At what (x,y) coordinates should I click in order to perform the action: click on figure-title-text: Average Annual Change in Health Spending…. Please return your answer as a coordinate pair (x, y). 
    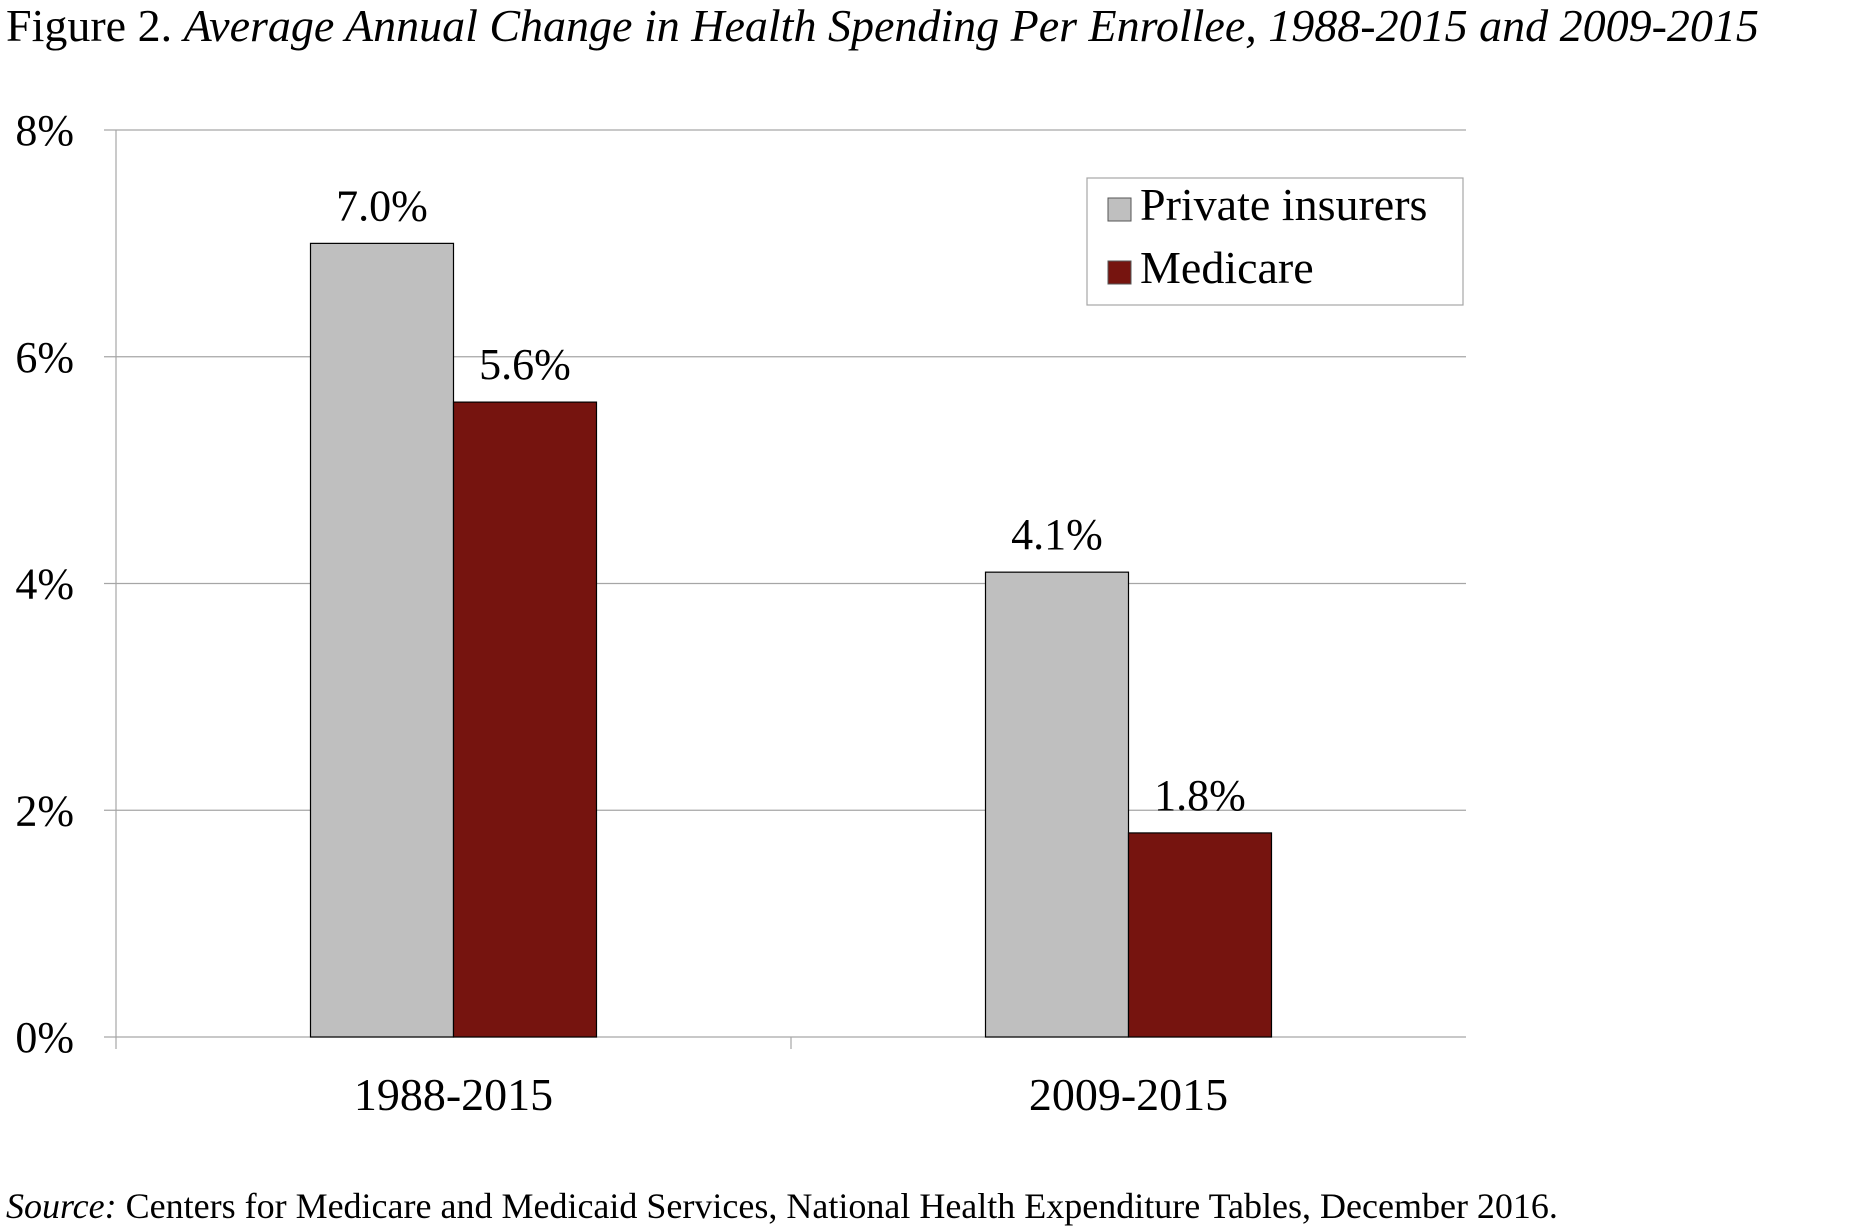
    Looking at the image, I should click on (971, 25).